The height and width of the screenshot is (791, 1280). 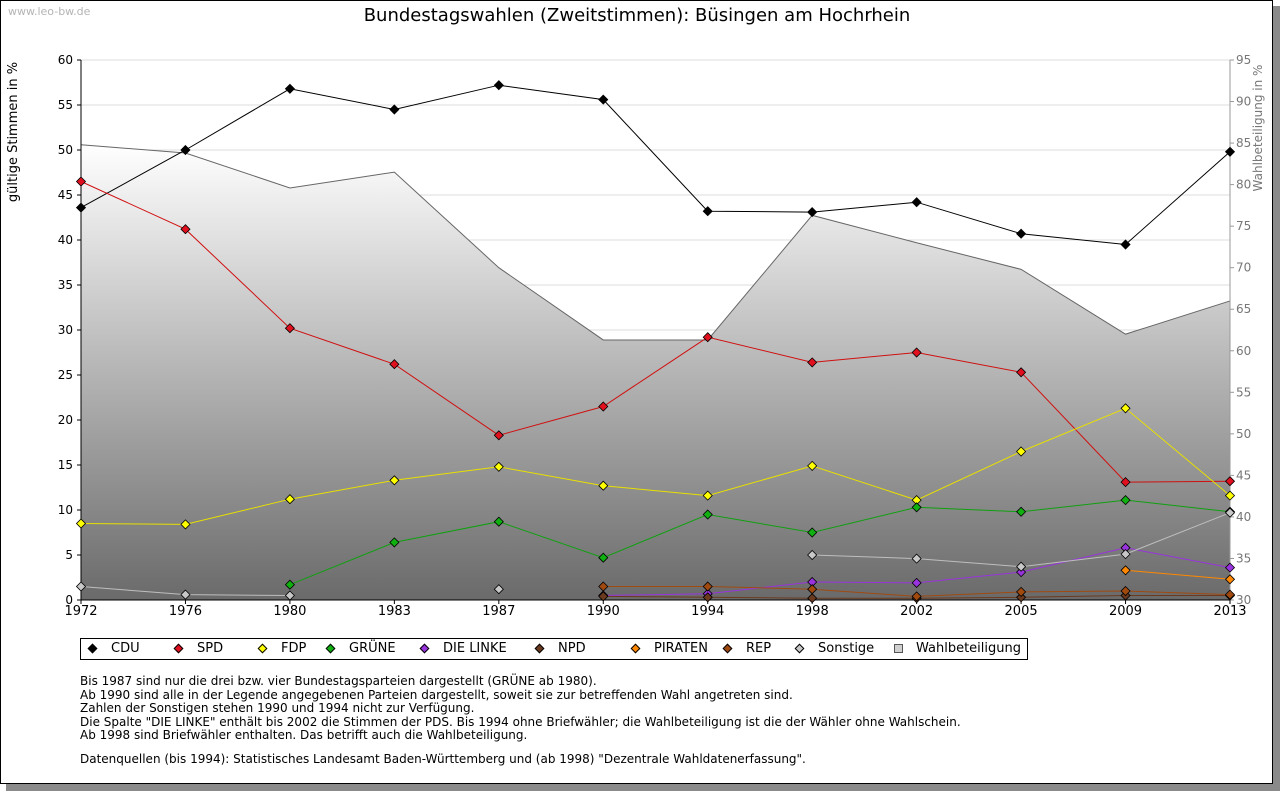 I want to click on y2-tick-label: 55, so click(x=1243, y=392).